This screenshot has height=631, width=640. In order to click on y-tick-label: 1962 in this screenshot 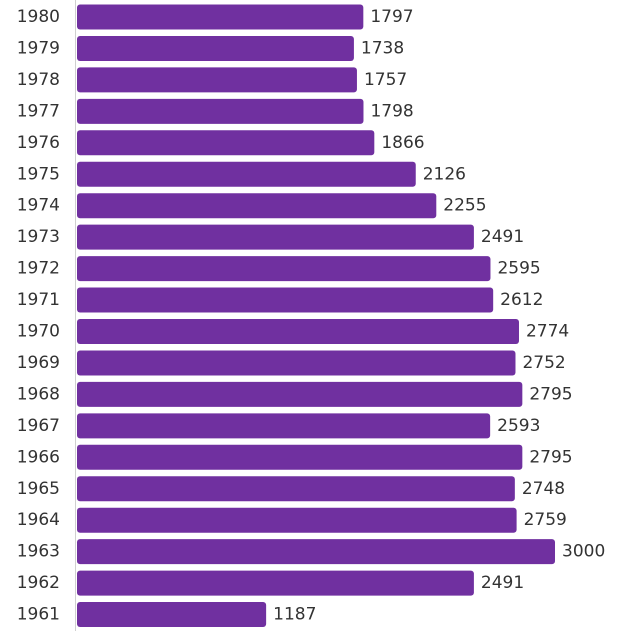, I will do `click(38, 583)`.